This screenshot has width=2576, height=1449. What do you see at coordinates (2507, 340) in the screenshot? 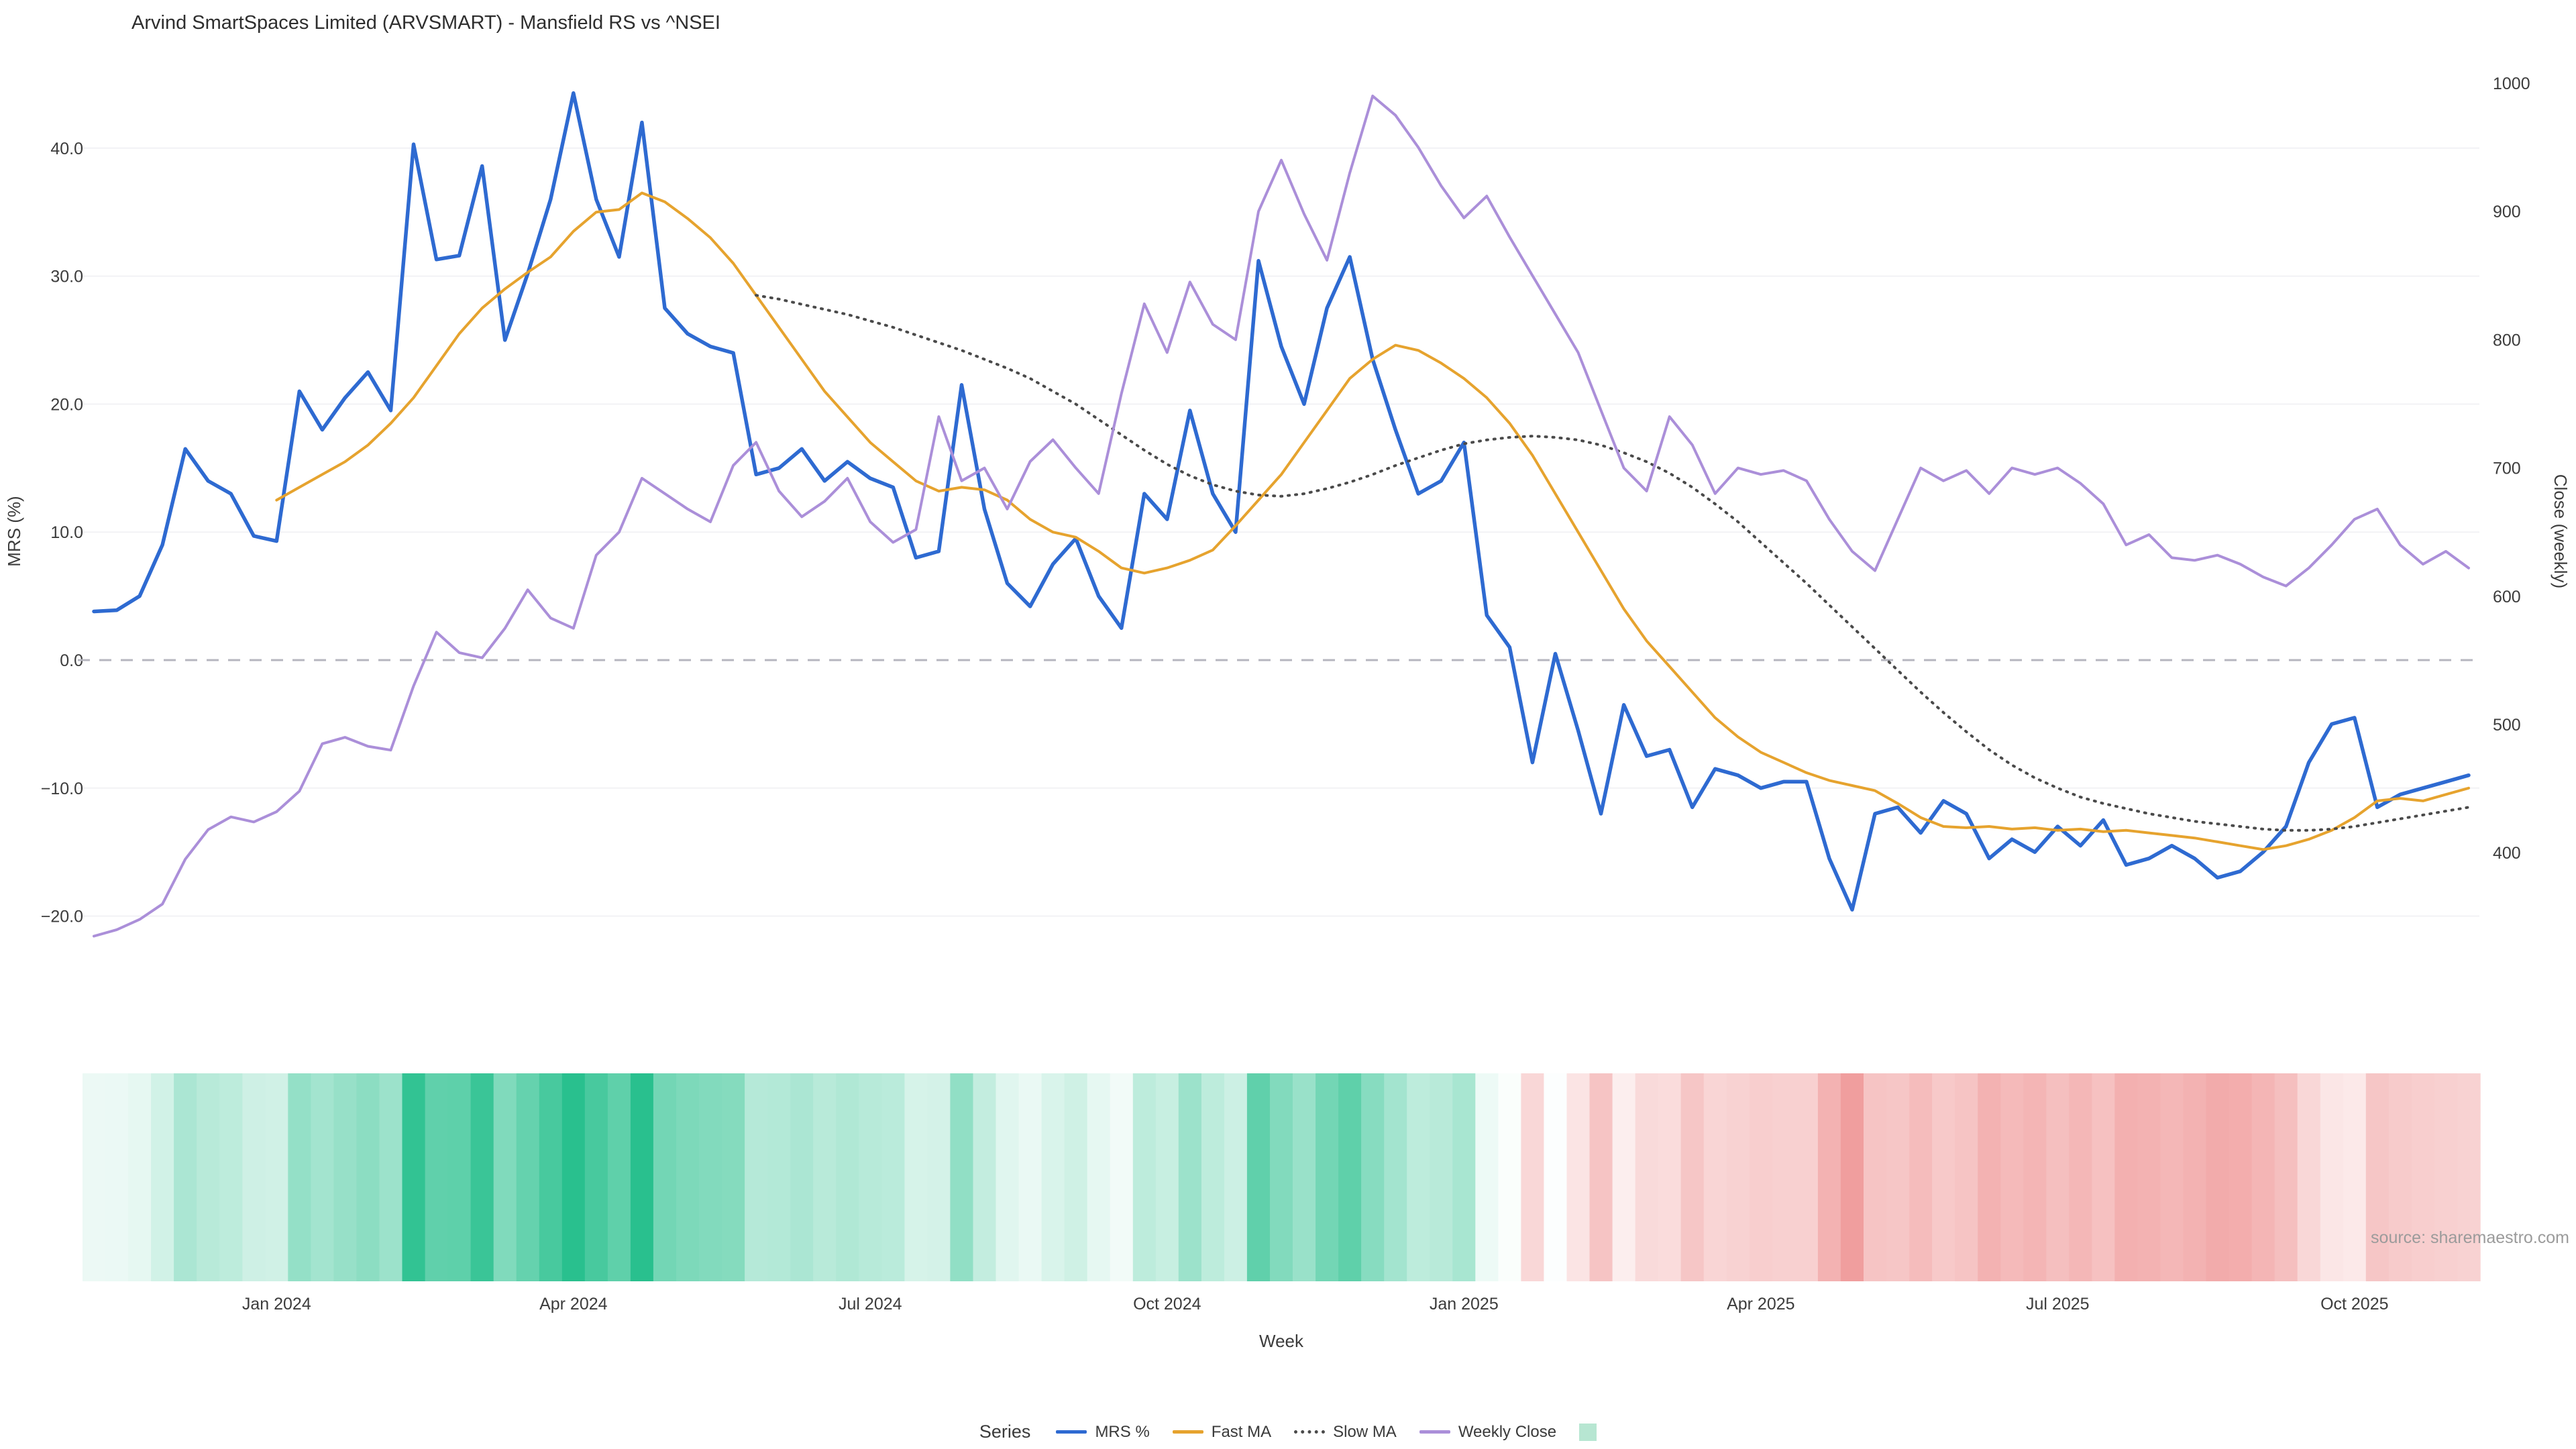
I see `right-axis-tick-label: 800` at bounding box center [2507, 340].